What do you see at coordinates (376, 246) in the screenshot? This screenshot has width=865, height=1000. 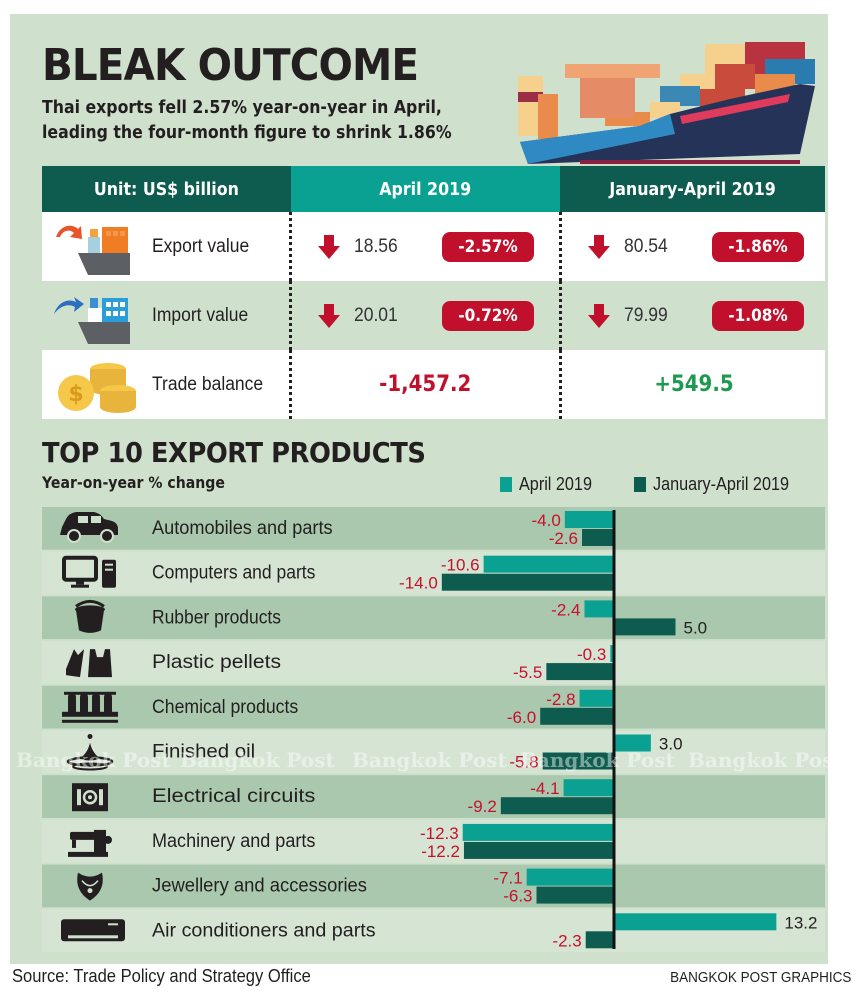 I see `april-export-value: 18.56` at bounding box center [376, 246].